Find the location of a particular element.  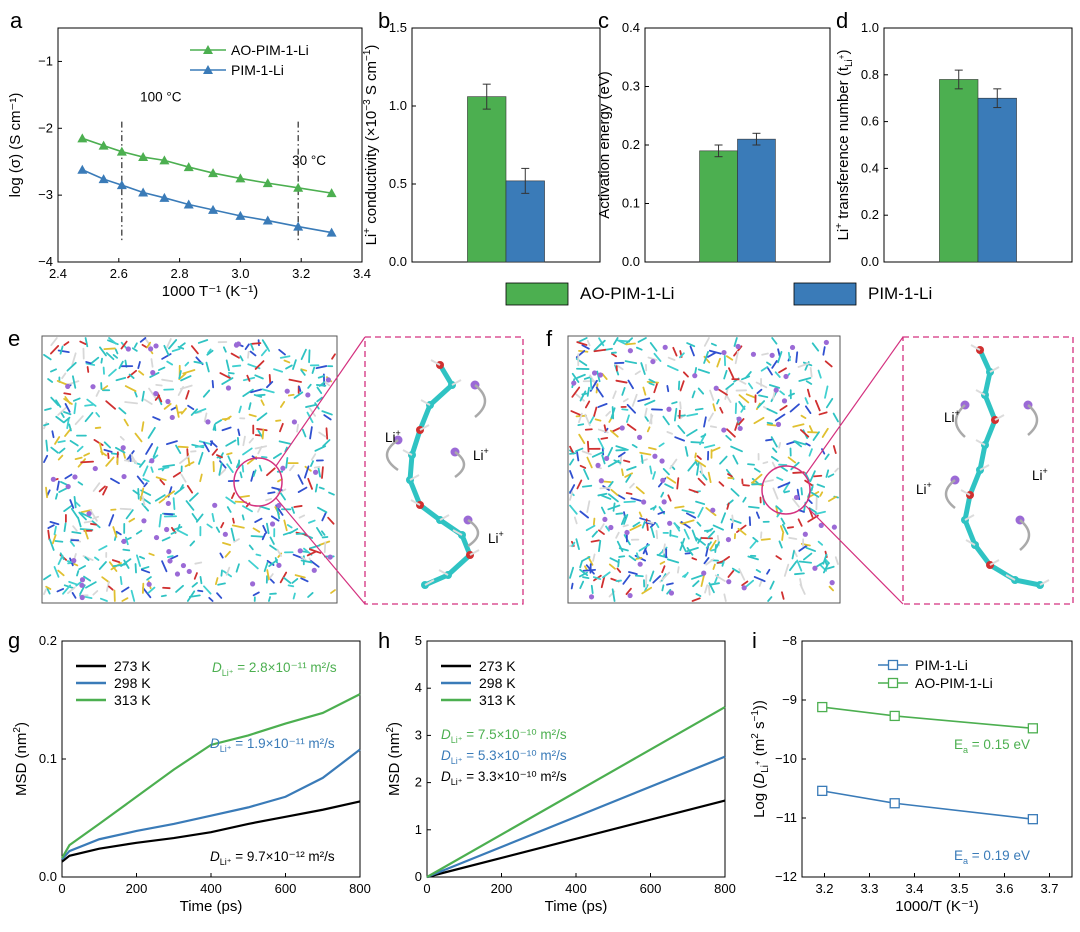

x-tick-label-h: 600 is located at coordinates (651, 888).